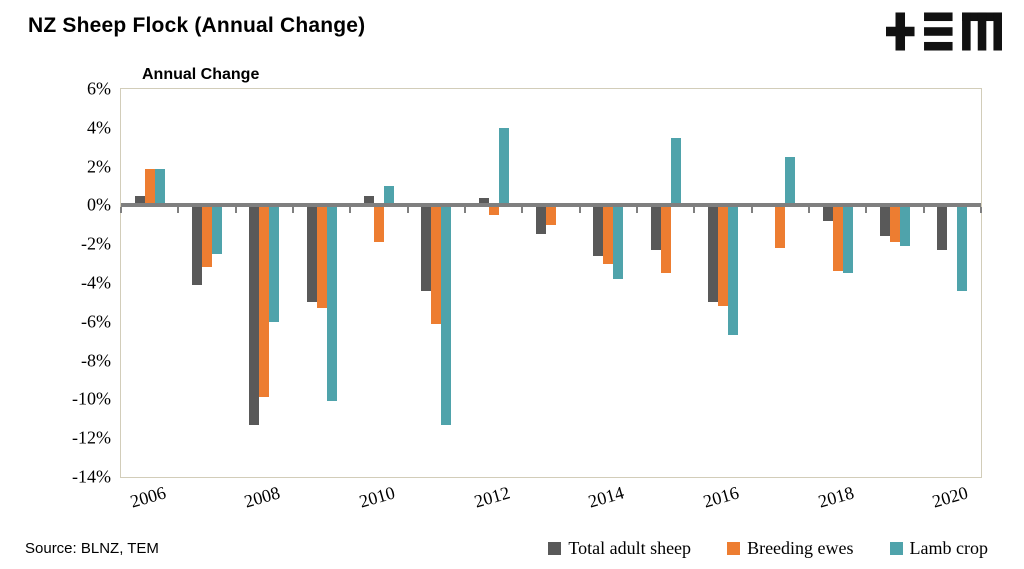 The height and width of the screenshot is (569, 1024). What do you see at coordinates (96, 321) in the screenshot?
I see `y-tick-label: -6%` at bounding box center [96, 321].